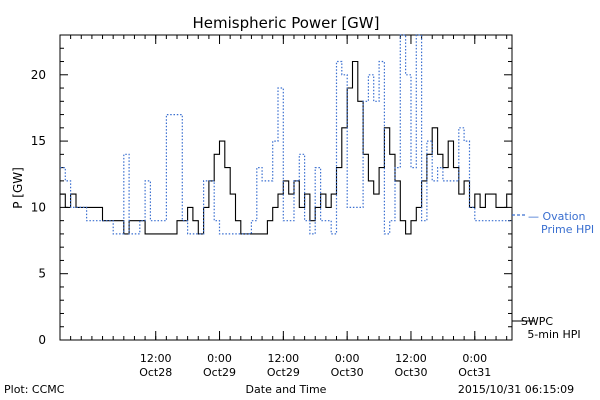 The width and height of the screenshot is (600, 400). Describe the element at coordinates (42, 340) in the screenshot. I see `y-tick-label: 0` at that location.